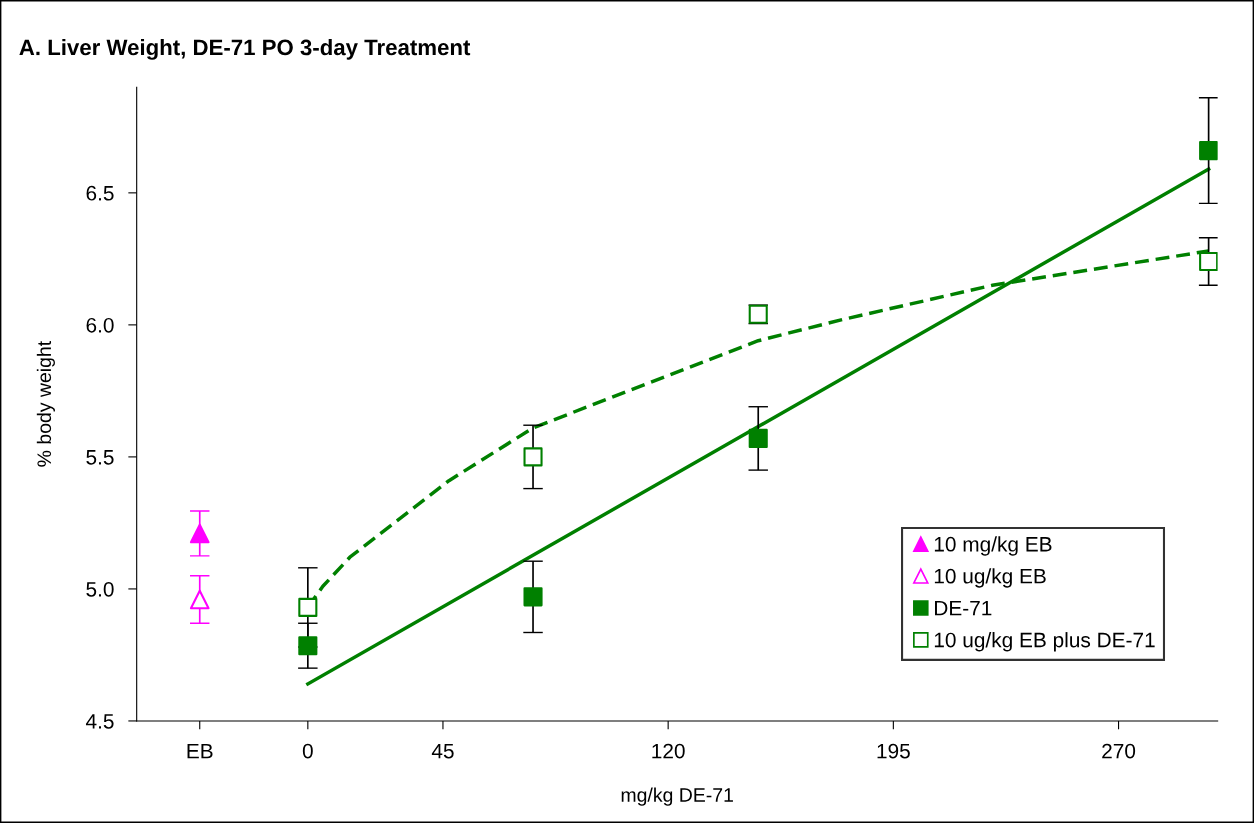 This screenshot has width=1254, height=823. What do you see at coordinates (307, 751) in the screenshot?
I see `x-tick-label: 0` at bounding box center [307, 751].